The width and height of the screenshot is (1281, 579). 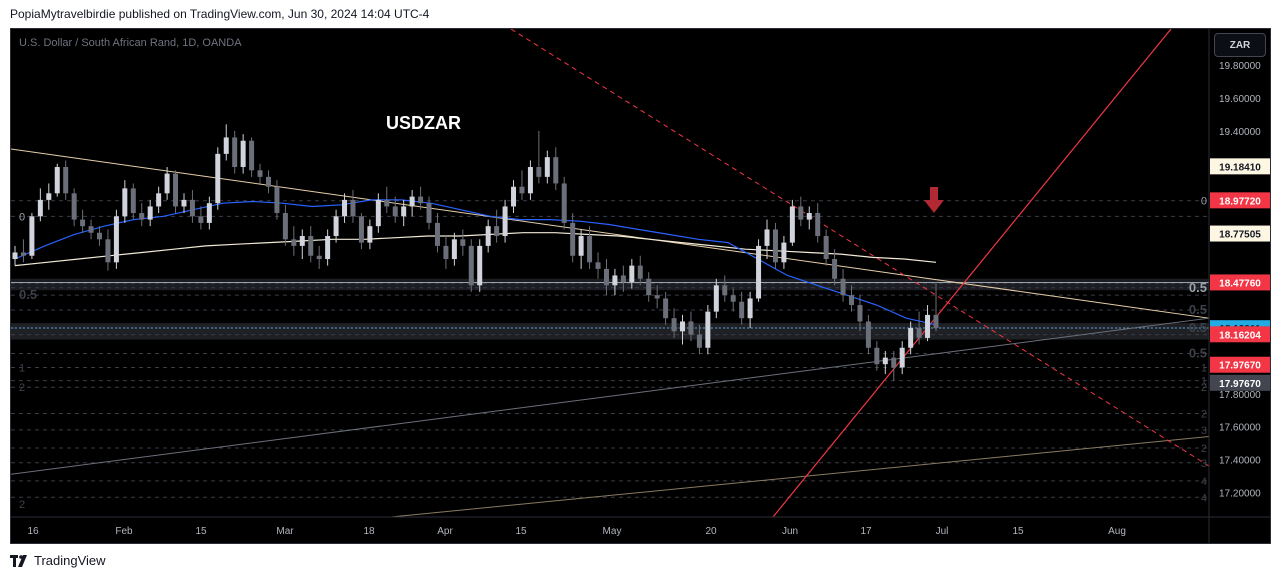 I want to click on down-arrow-icon, so click(x=934, y=200).